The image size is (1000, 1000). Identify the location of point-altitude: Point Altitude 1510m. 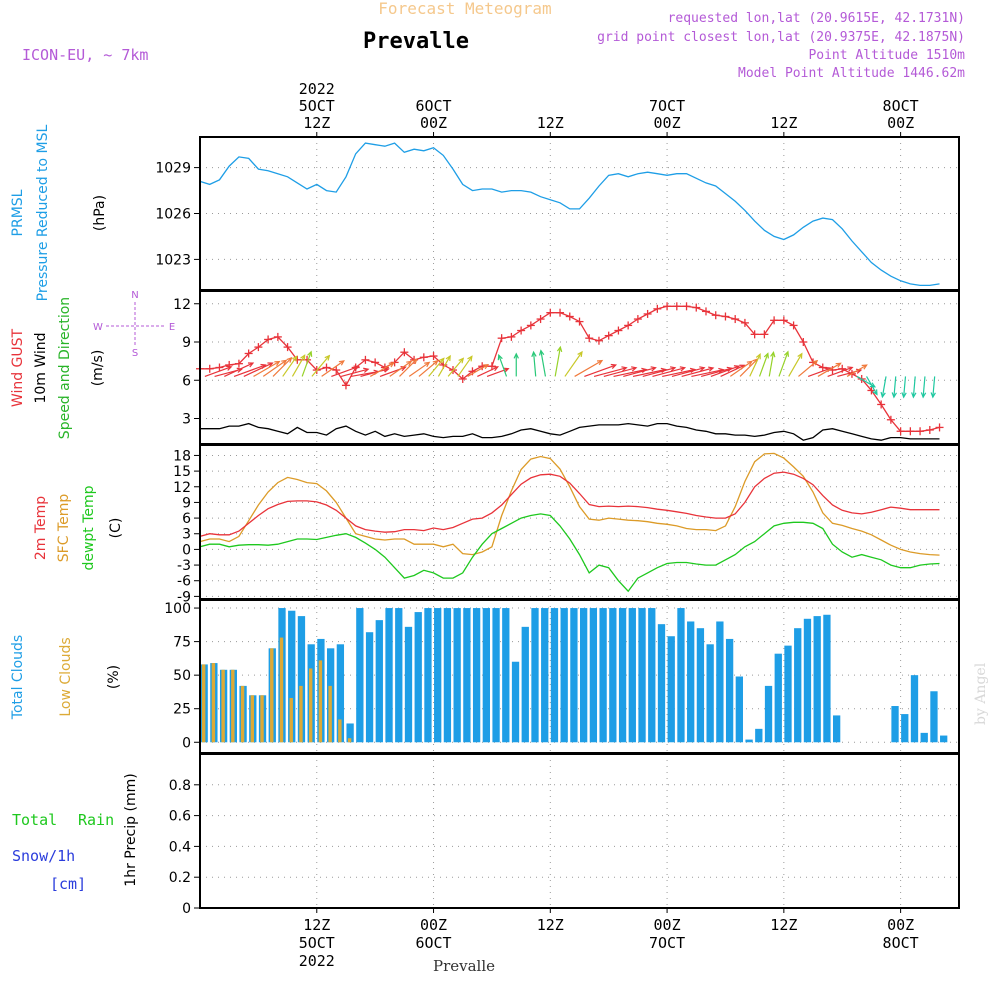
(886, 55).